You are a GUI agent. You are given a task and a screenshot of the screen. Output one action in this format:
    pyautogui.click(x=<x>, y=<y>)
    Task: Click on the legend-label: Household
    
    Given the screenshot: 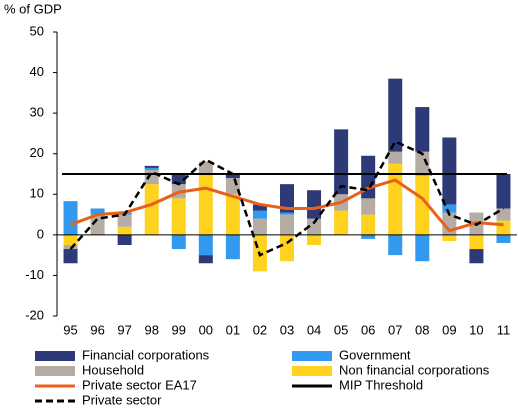 What is the action you would take?
    pyautogui.click(x=113, y=369)
    